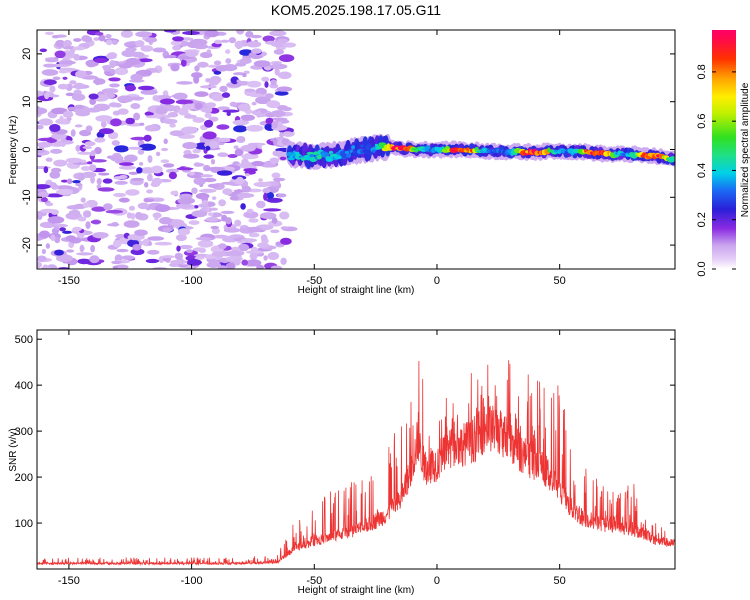 The image size is (750, 600). What do you see at coordinates (24, 524) in the screenshot?
I see `y-tick-label: 100` at bounding box center [24, 524].